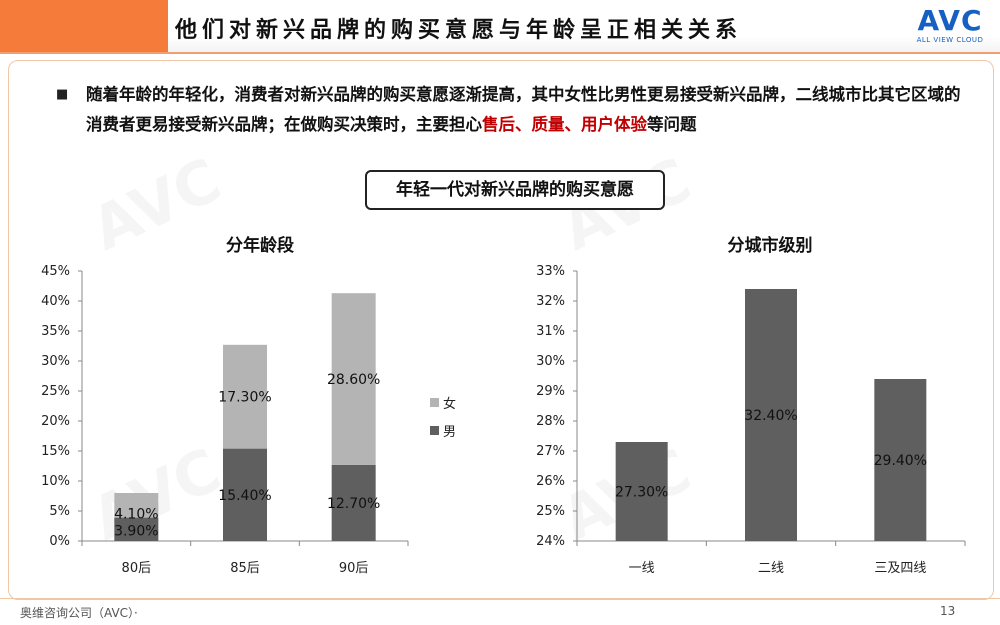 The image size is (1000, 625). I want to click on y-tick-label-city: 27%, so click(550, 451).